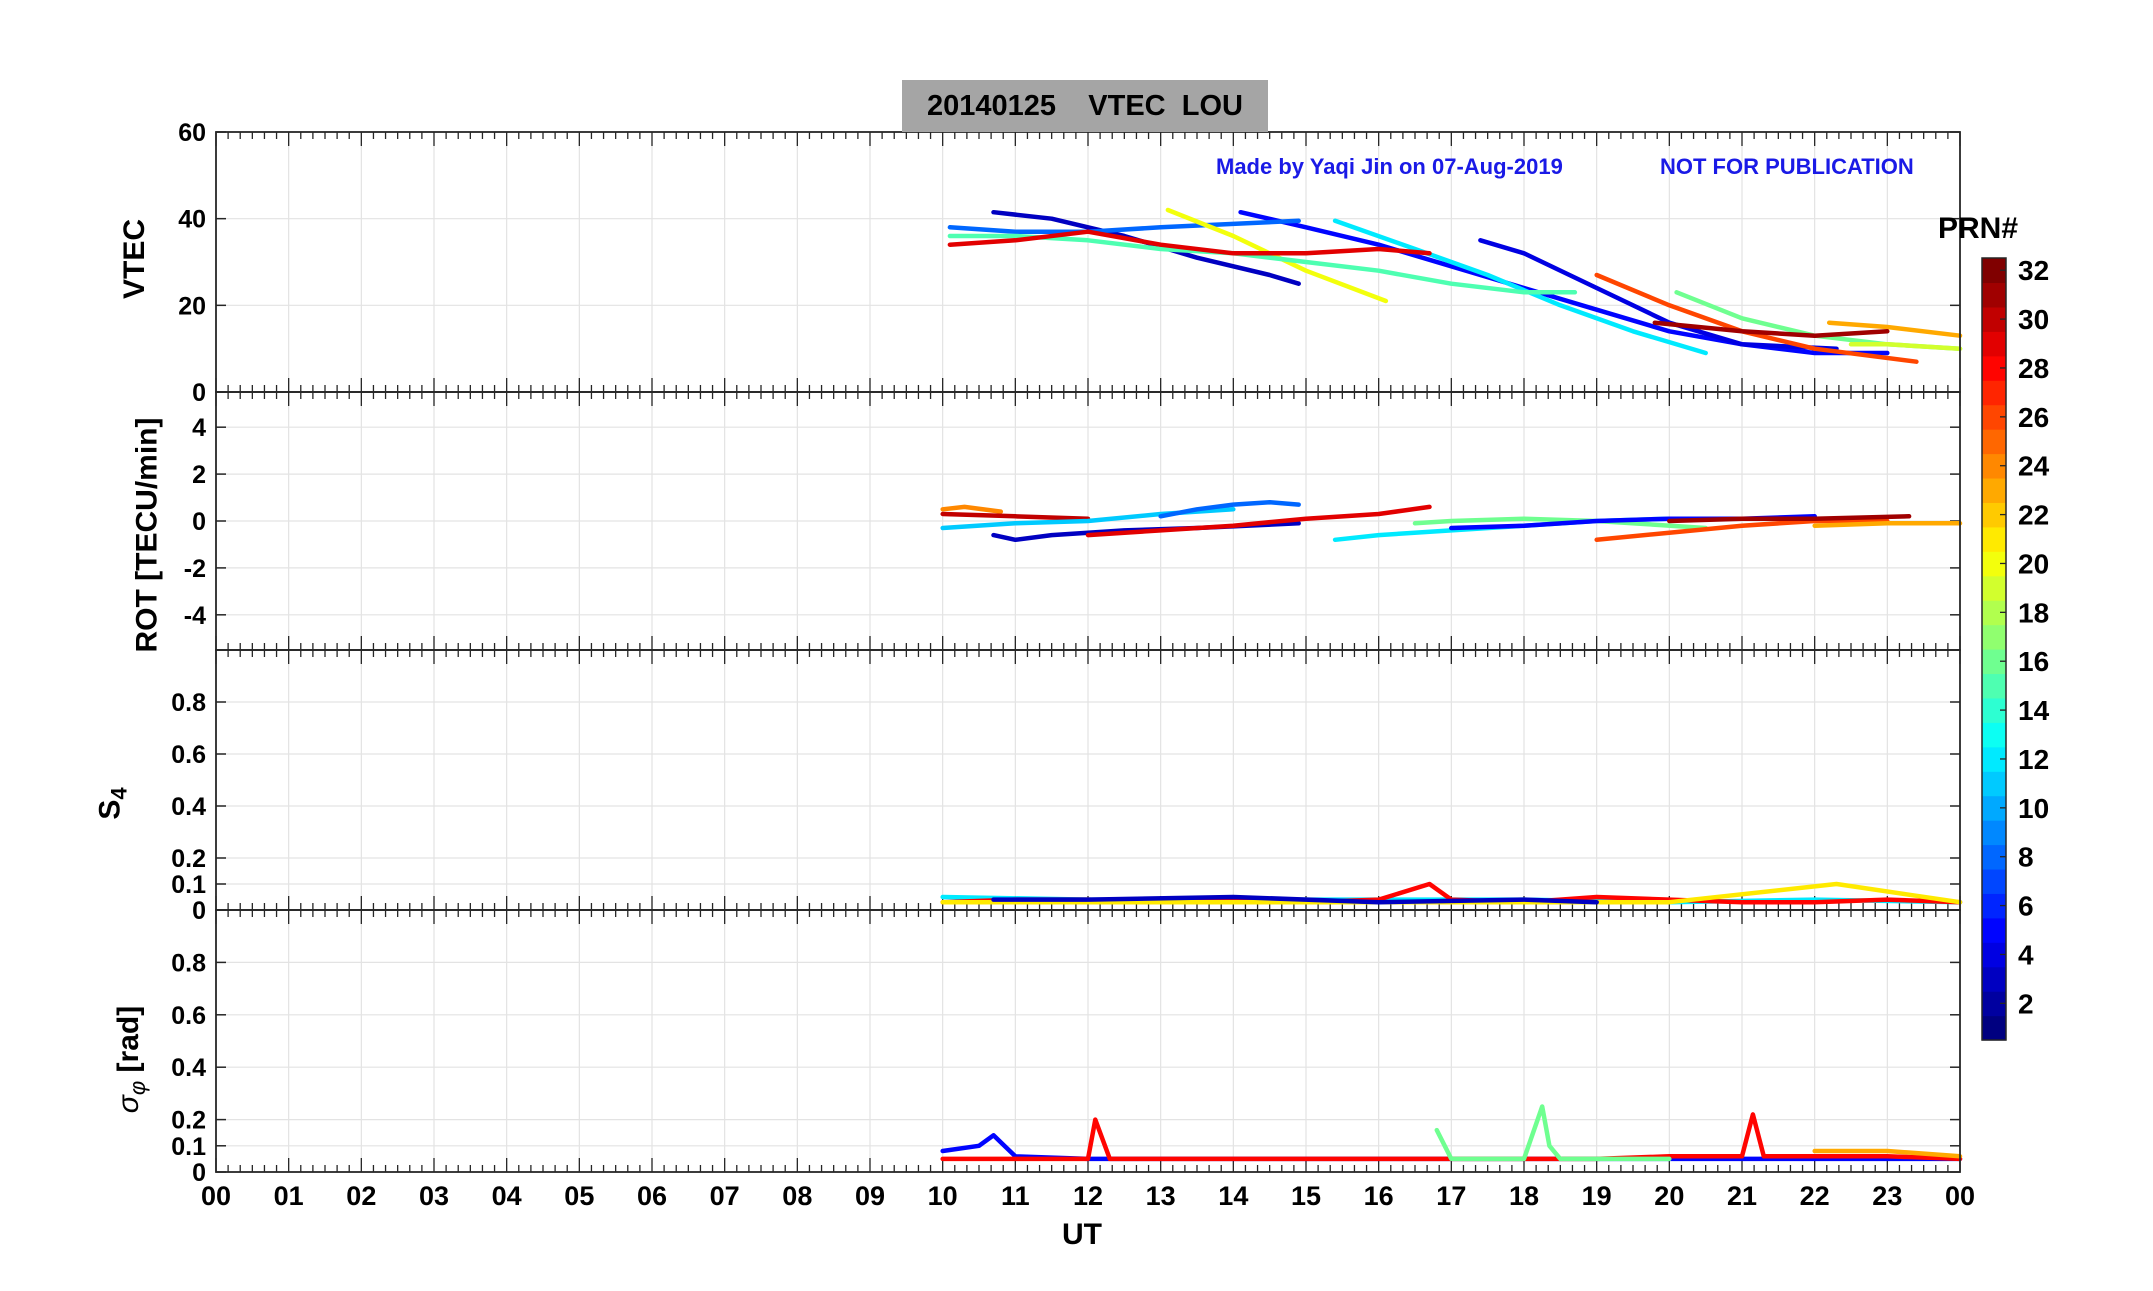 This screenshot has width=2153, height=1291. I want to click on chart-title: 20140125 VTEC LOU, so click(1085, 106).